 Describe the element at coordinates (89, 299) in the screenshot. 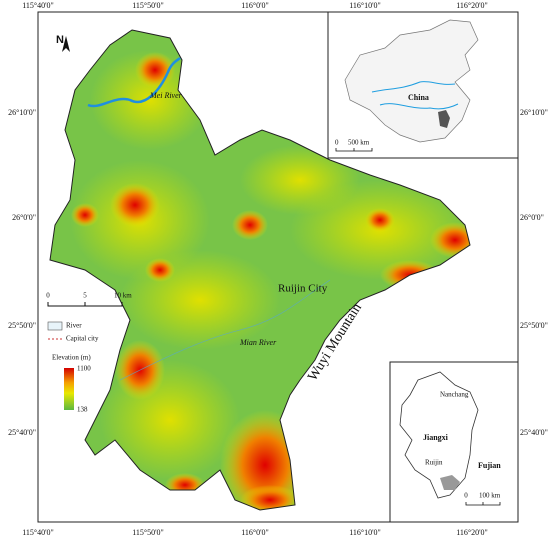

I see `scale-bar: 0 5 10 km` at that location.